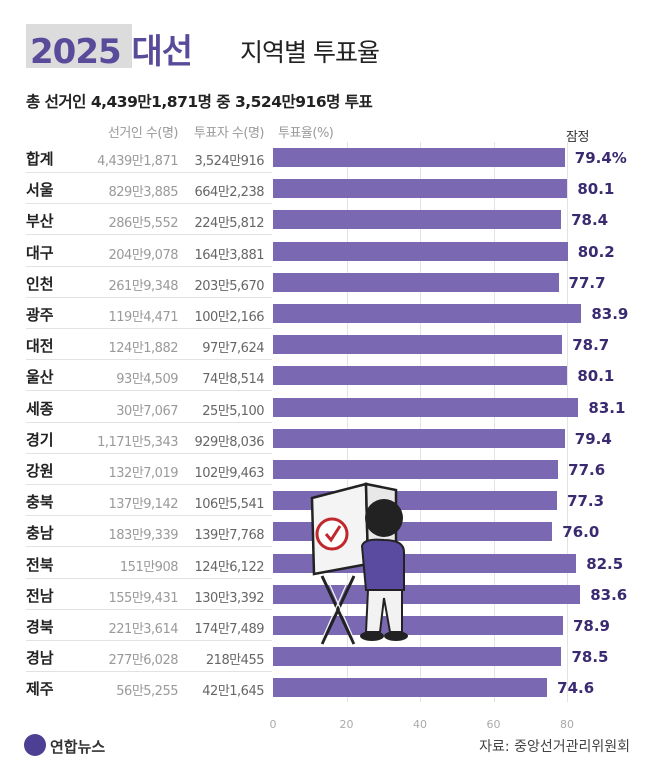  Describe the element at coordinates (229, 442) in the screenshot. I see `cast-value: 929만8,036` at that location.